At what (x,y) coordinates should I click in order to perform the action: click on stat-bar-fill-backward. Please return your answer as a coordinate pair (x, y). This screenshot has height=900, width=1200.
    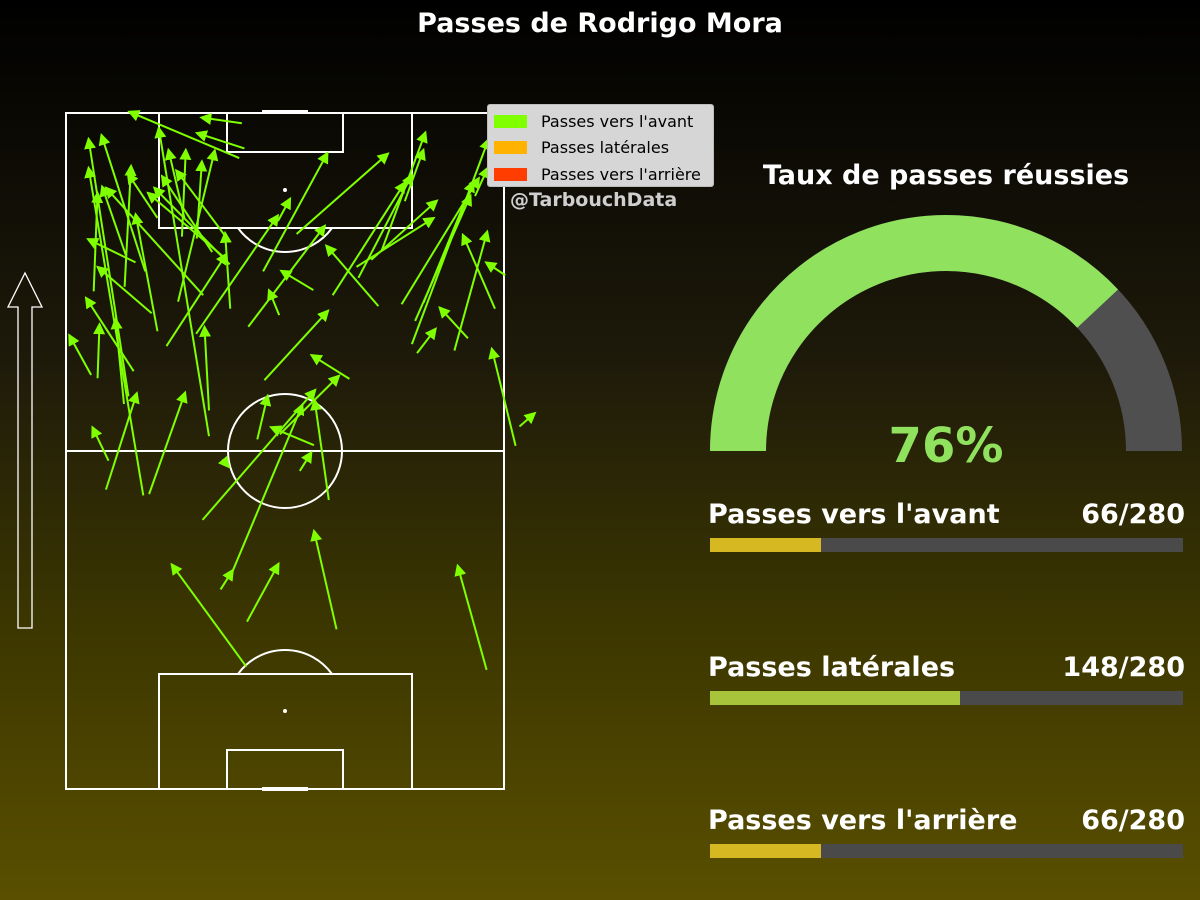
    Looking at the image, I should click on (766, 851).